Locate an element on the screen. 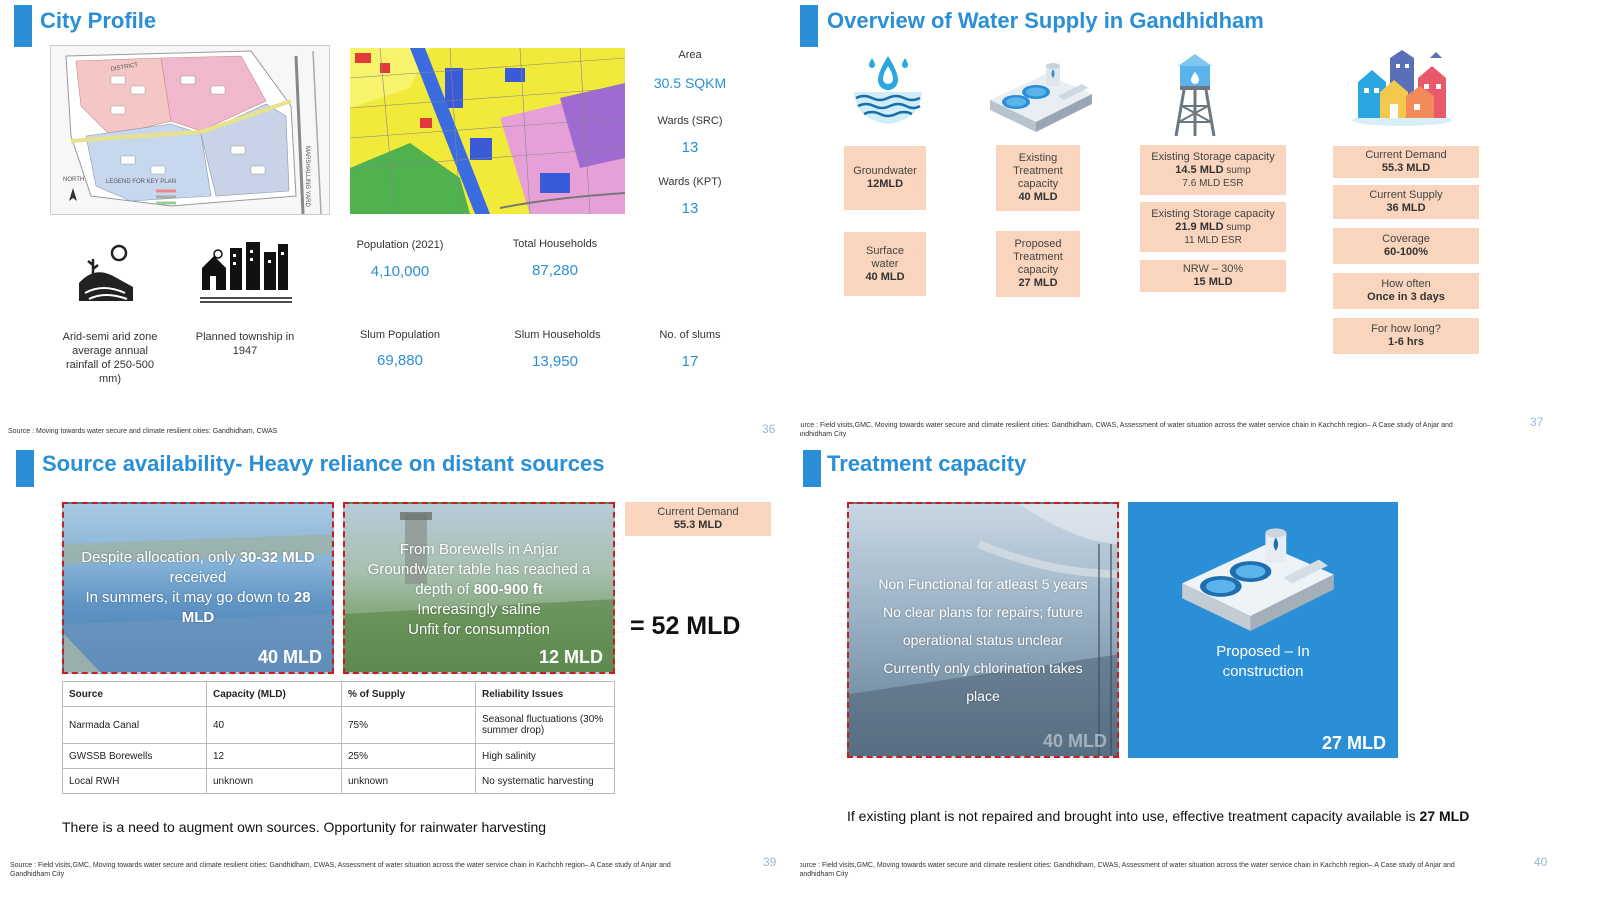  treatment-plant-icon is located at coordinates (1041, 95).